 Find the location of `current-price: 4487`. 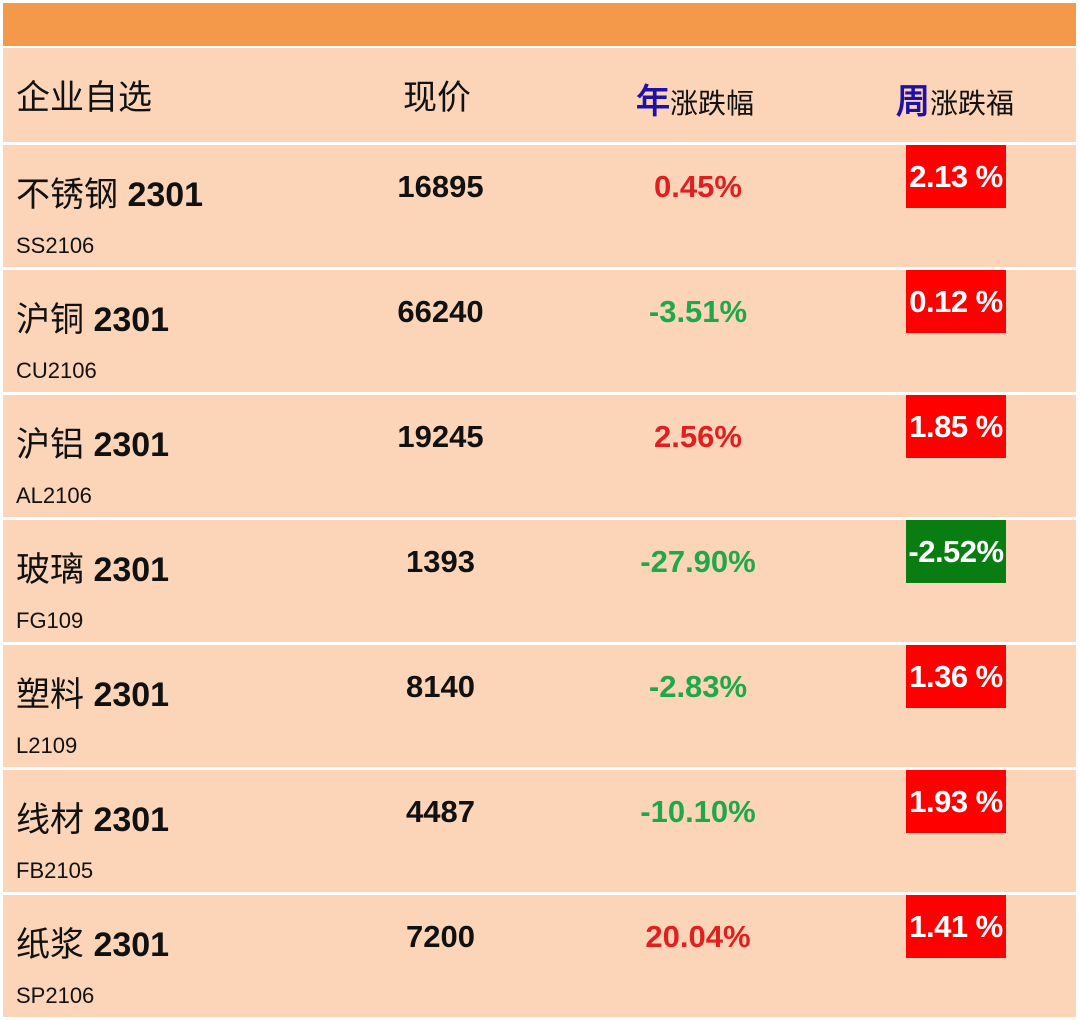

current-price: 4487 is located at coordinates (440, 811).